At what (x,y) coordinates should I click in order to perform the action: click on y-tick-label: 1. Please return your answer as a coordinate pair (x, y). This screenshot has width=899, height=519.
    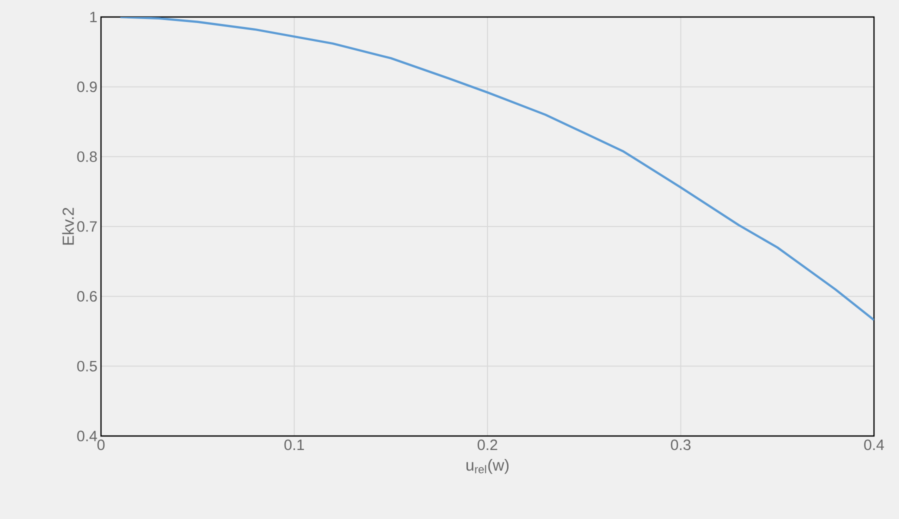
    Looking at the image, I should click on (93, 17).